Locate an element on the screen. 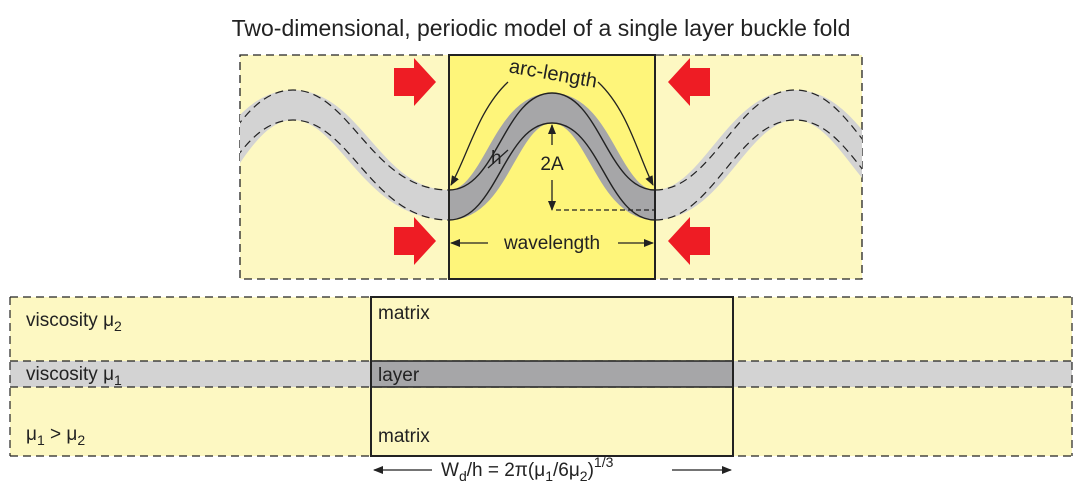 This screenshot has height=484, width=1083. compression-arrow-bottom-right is located at coordinates (689, 241).